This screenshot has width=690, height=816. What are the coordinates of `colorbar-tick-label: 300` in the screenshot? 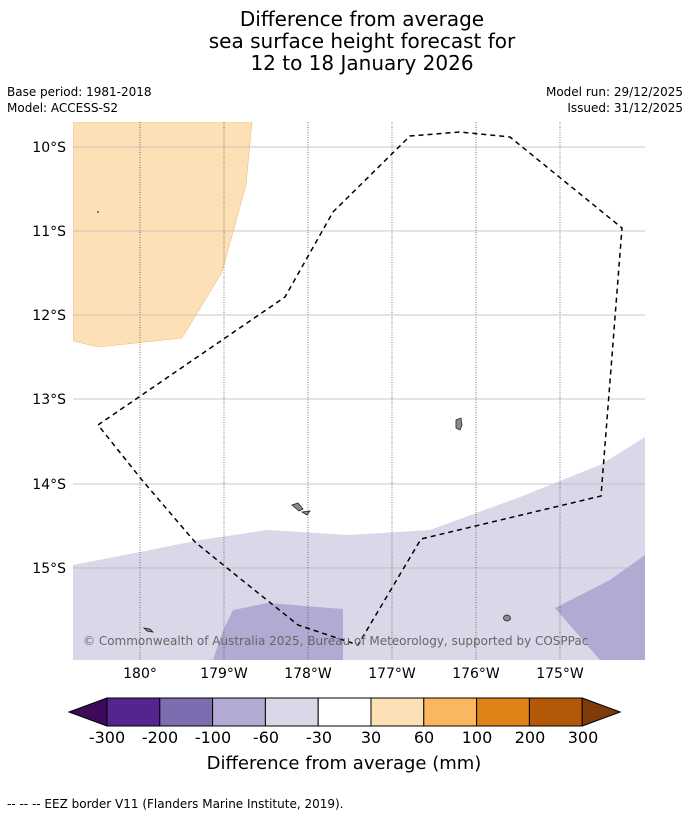 It's located at (583, 737).